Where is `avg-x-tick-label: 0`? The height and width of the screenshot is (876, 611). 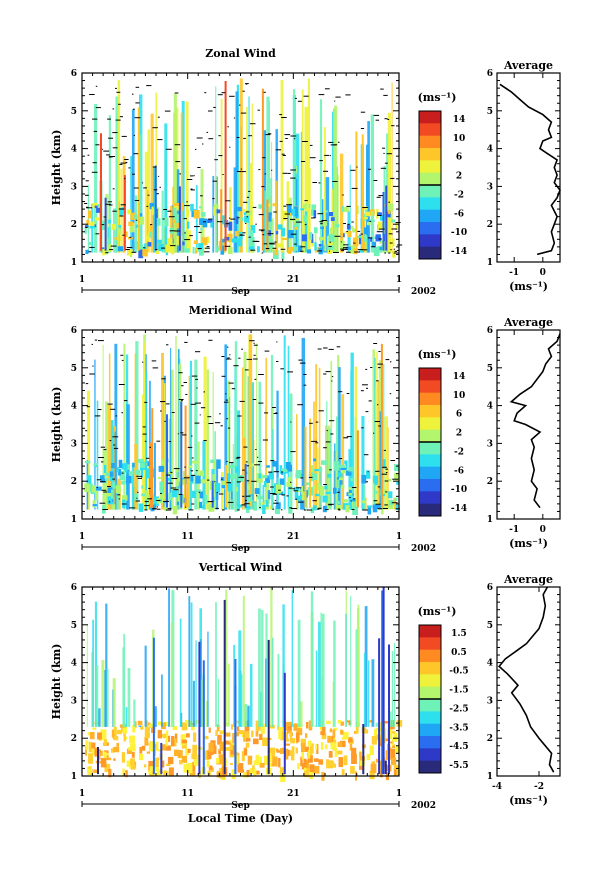
avg-x-tick-label: 0 is located at coordinates (543, 273).